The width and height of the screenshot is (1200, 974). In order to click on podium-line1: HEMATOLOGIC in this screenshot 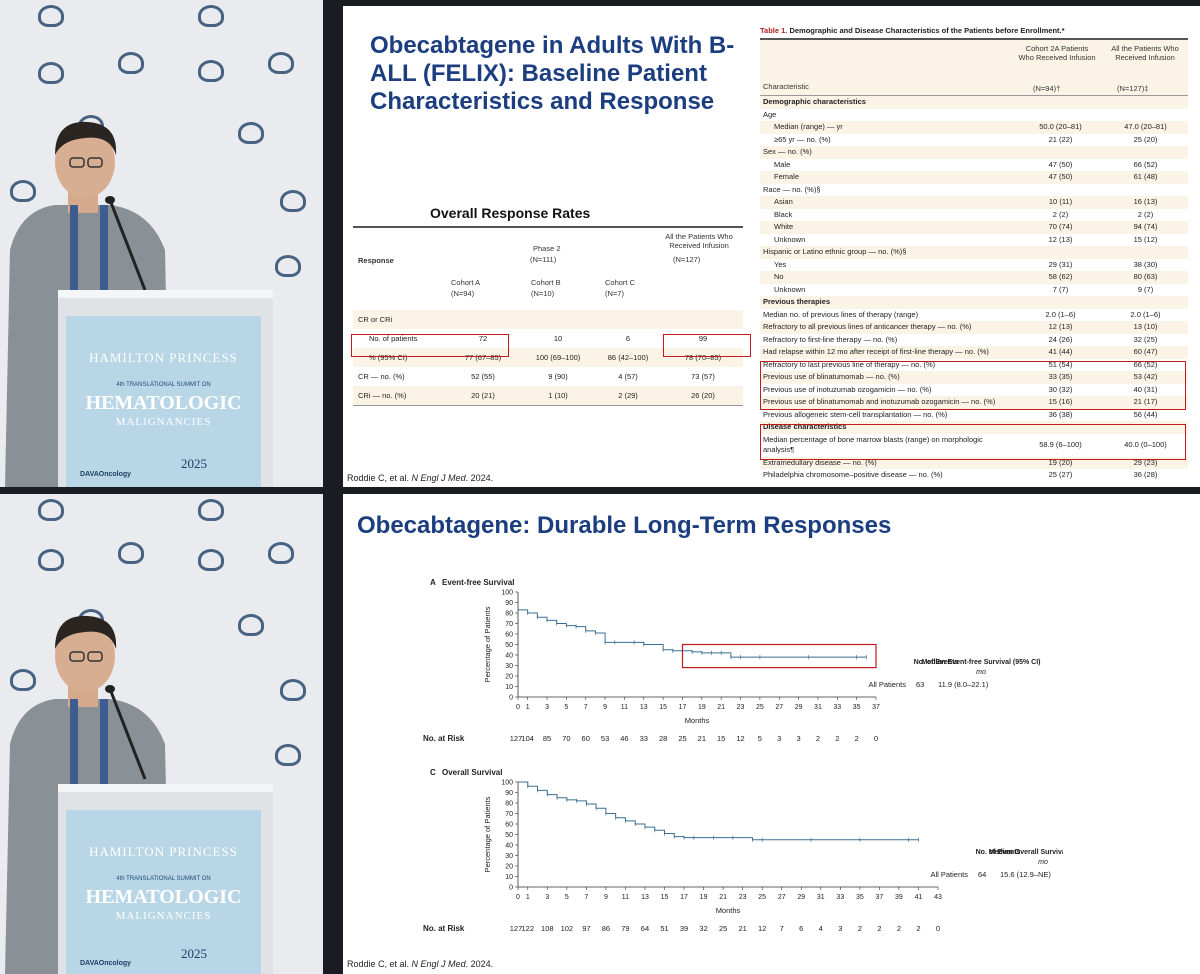, I will do `click(163, 897)`.